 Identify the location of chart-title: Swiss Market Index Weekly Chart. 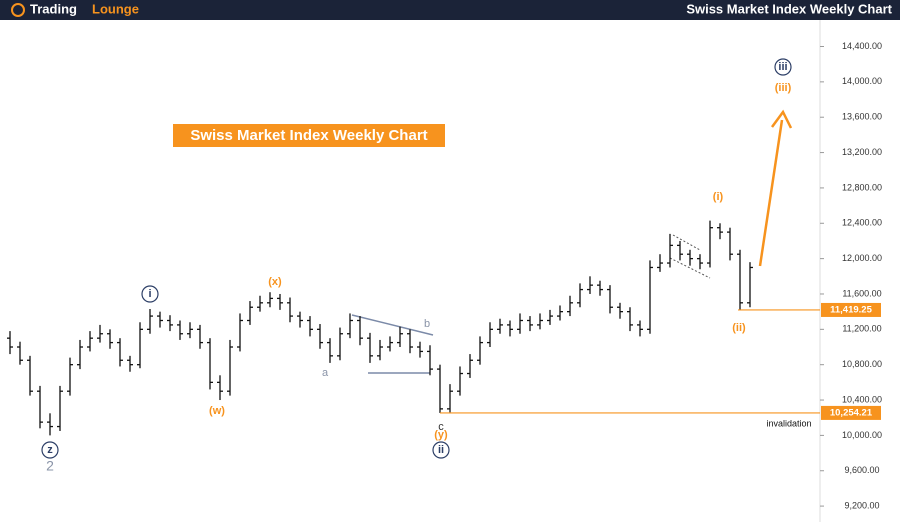
(308, 135).